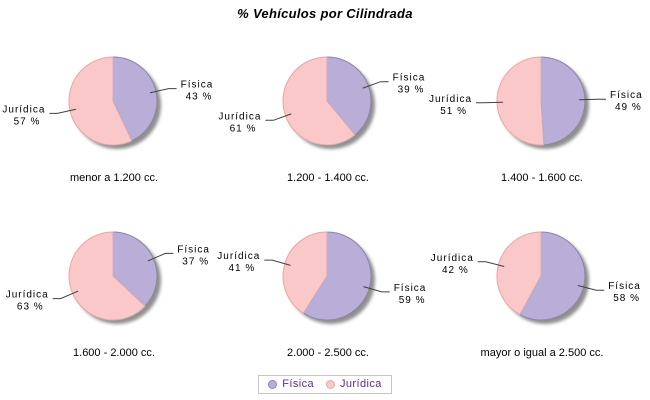 The height and width of the screenshot is (400, 650). I want to click on legend: Física Jurídica, so click(325, 384).